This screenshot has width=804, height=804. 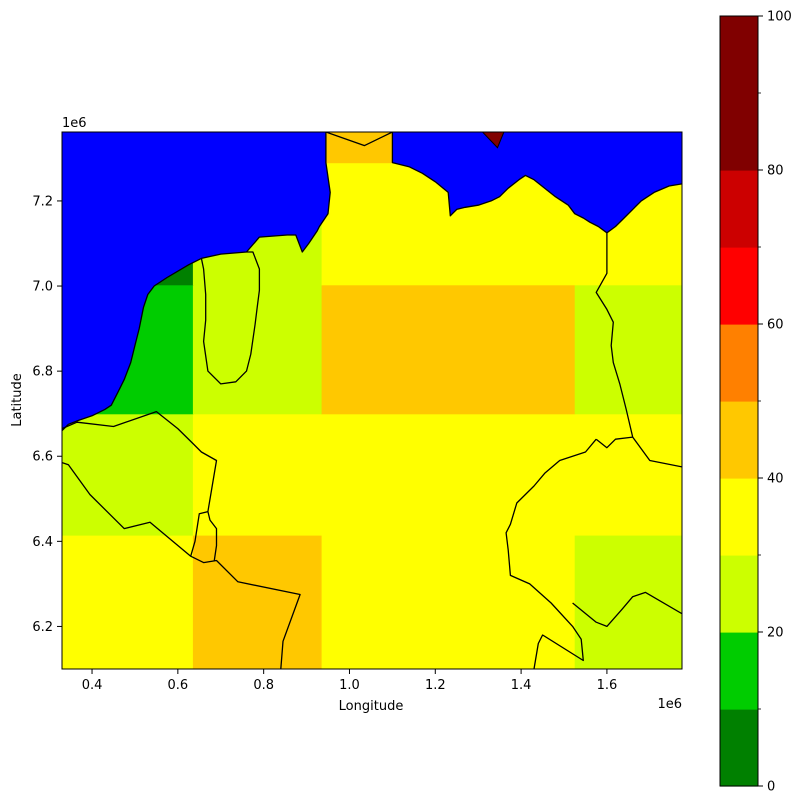 I want to click on y-tick-label: 7.2, so click(x=42, y=201).